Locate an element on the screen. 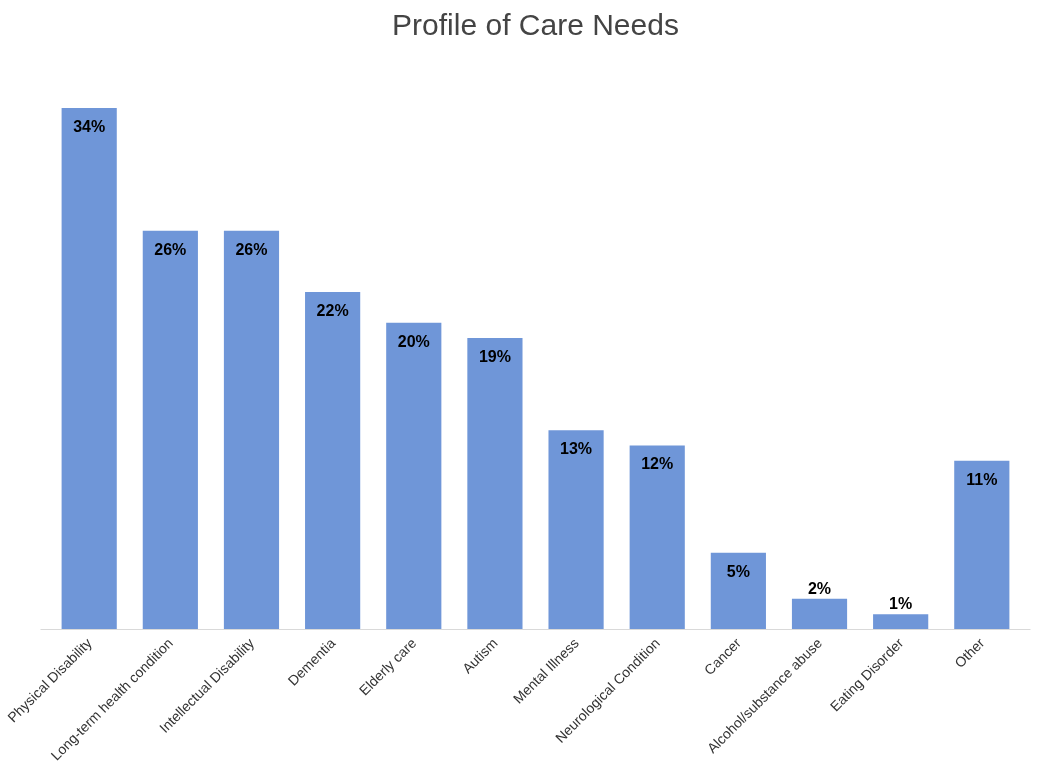 This screenshot has width=1064, height=776. data-label: 20% is located at coordinates (413, 341).